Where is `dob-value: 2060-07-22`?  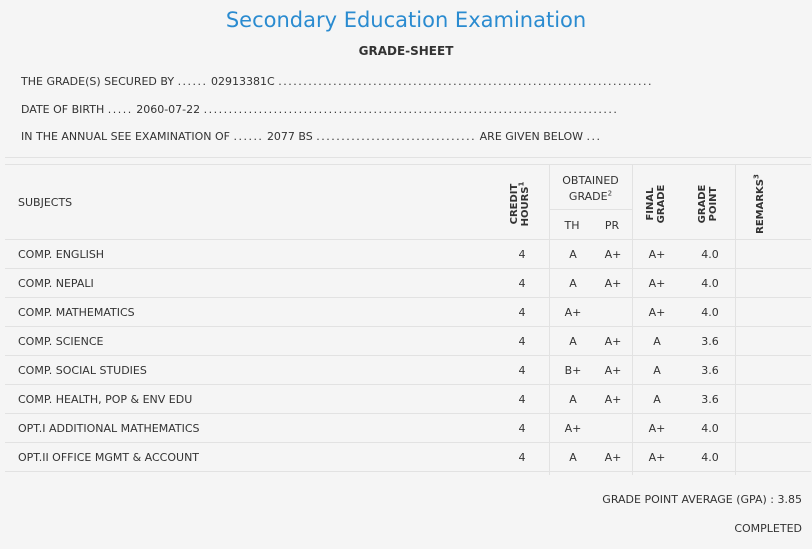 dob-value: 2060-07-22 is located at coordinates (168, 109).